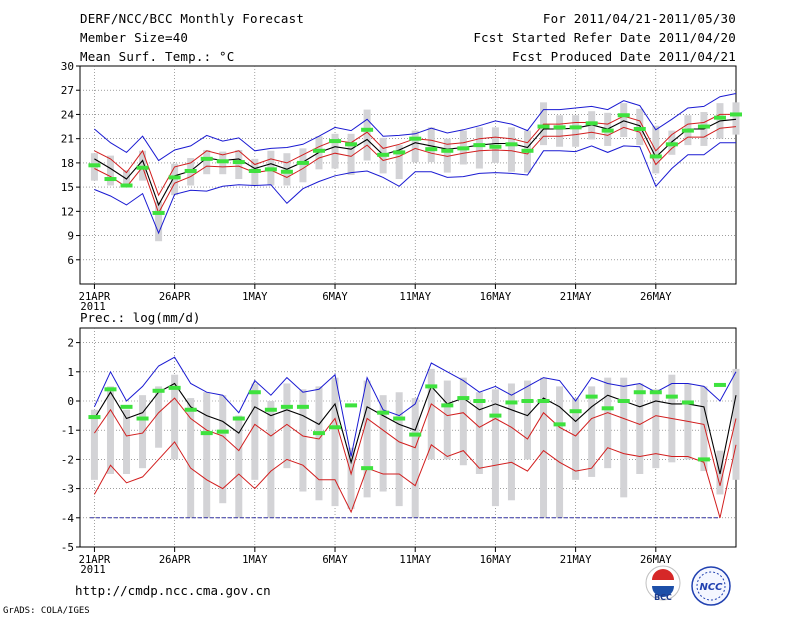 The height and width of the screenshot is (618, 800). I want to click on source-url-link: http://cmdp.ncc.cma.gov.cn, so click(173, 590).